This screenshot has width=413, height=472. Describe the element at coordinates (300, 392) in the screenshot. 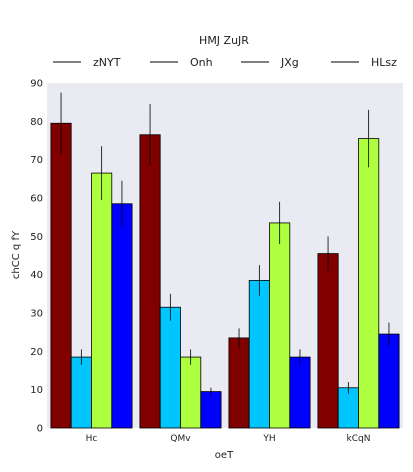

I see `bar-HLsz-YH` at that location.